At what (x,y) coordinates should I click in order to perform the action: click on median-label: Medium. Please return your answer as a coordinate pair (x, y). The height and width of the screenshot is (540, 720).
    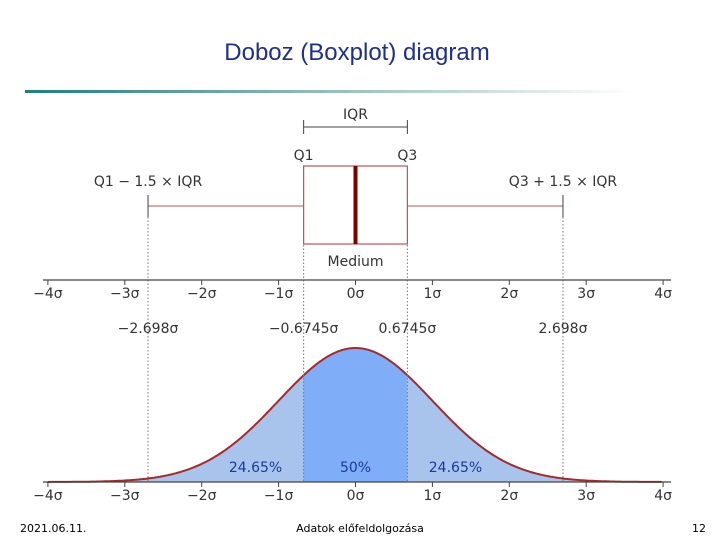
    Looking at the image, I should click on (356, 262).